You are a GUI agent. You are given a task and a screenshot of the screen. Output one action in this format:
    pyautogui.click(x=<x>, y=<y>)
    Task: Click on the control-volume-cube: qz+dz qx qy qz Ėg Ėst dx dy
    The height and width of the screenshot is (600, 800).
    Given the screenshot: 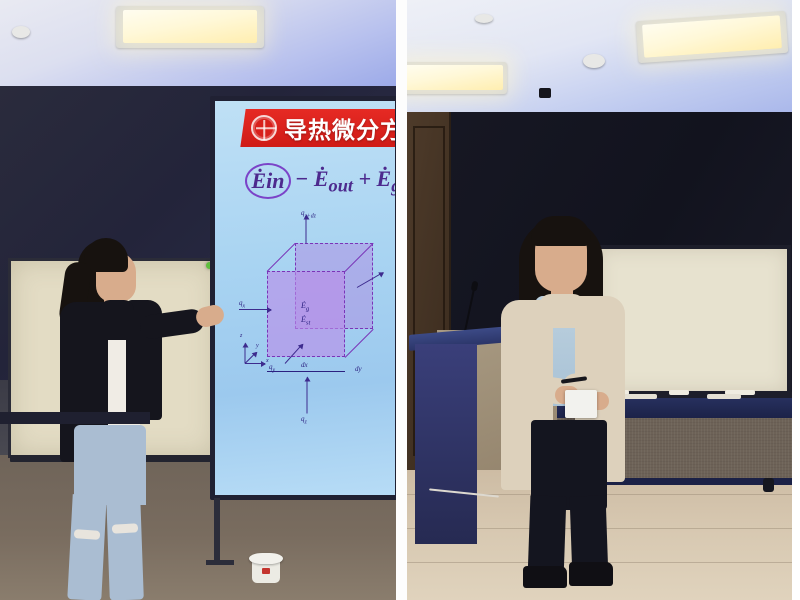 What is the action you would take?
    pyautogui.click(x=317, y=331)
    